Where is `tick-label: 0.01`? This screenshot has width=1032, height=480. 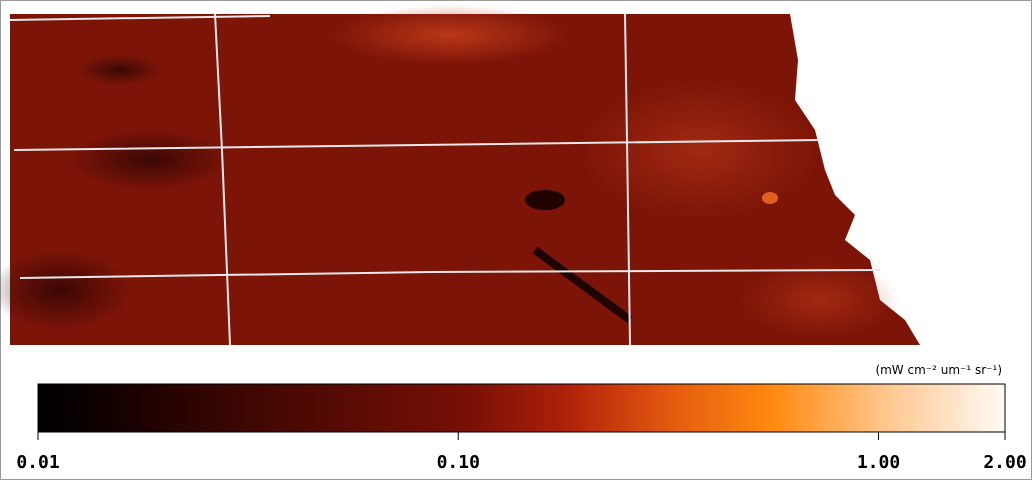
tick-label: 0.01 is located at coordinates (37, 462).